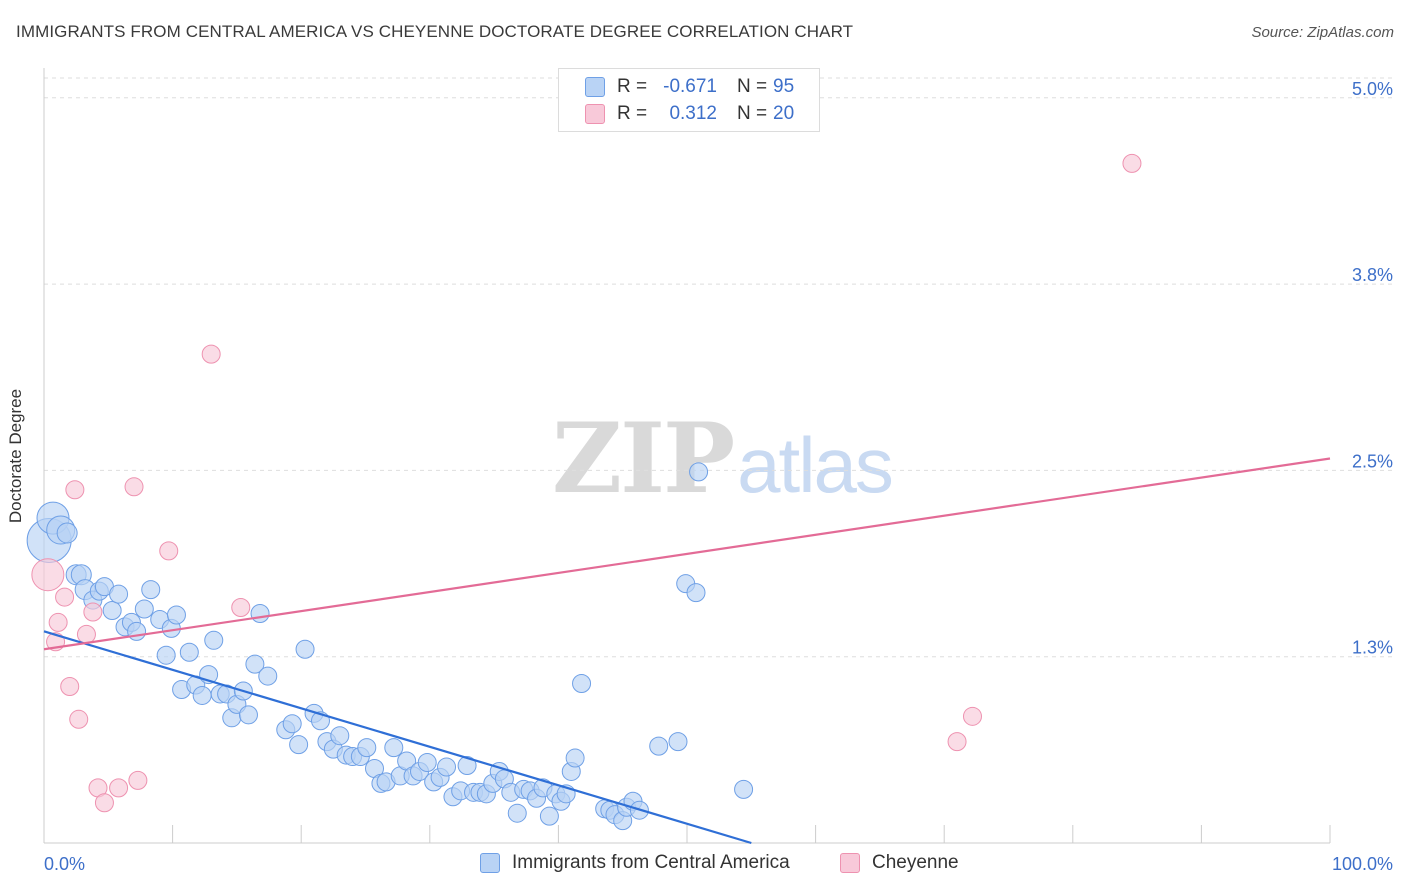 This screenshot has width=1406, height=892. I want to click on y-tick-label: 1.3%, so click(1372, 648).